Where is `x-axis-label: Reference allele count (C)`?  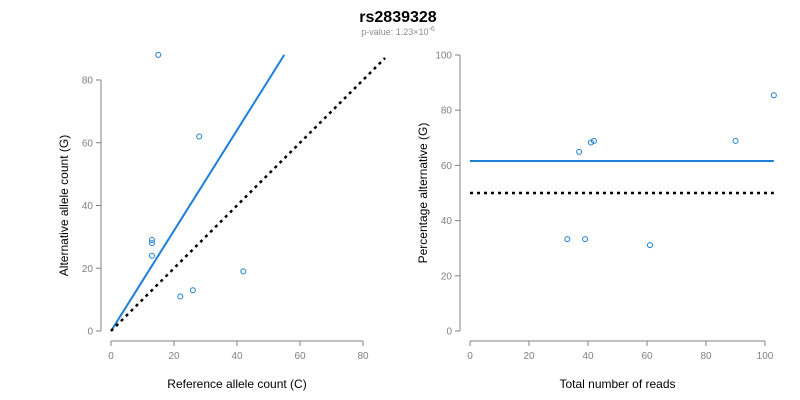
x-axis-label: Reference allele count (C) is located at coordinates (236, 384).